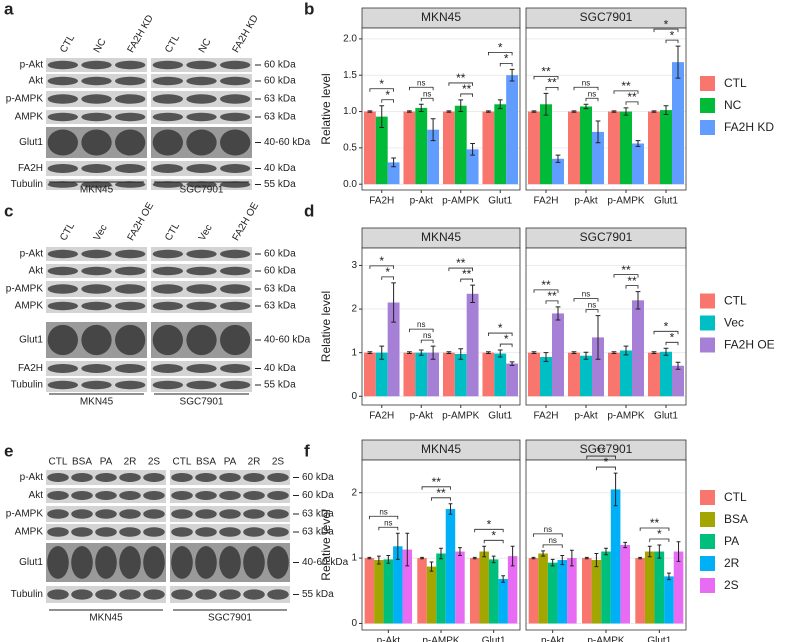  What do you see at coordinates (326, 326) in the screenshot?
I see `y-axis-label: Relative level` at bounding box center [326, 326].